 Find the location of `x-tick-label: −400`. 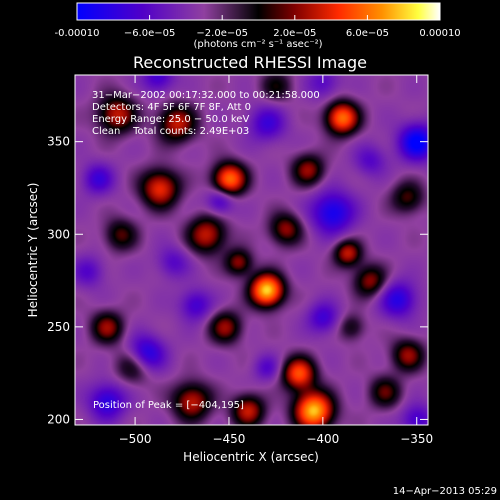

x-tick-label: −400 is located at coordinates (322, 439).